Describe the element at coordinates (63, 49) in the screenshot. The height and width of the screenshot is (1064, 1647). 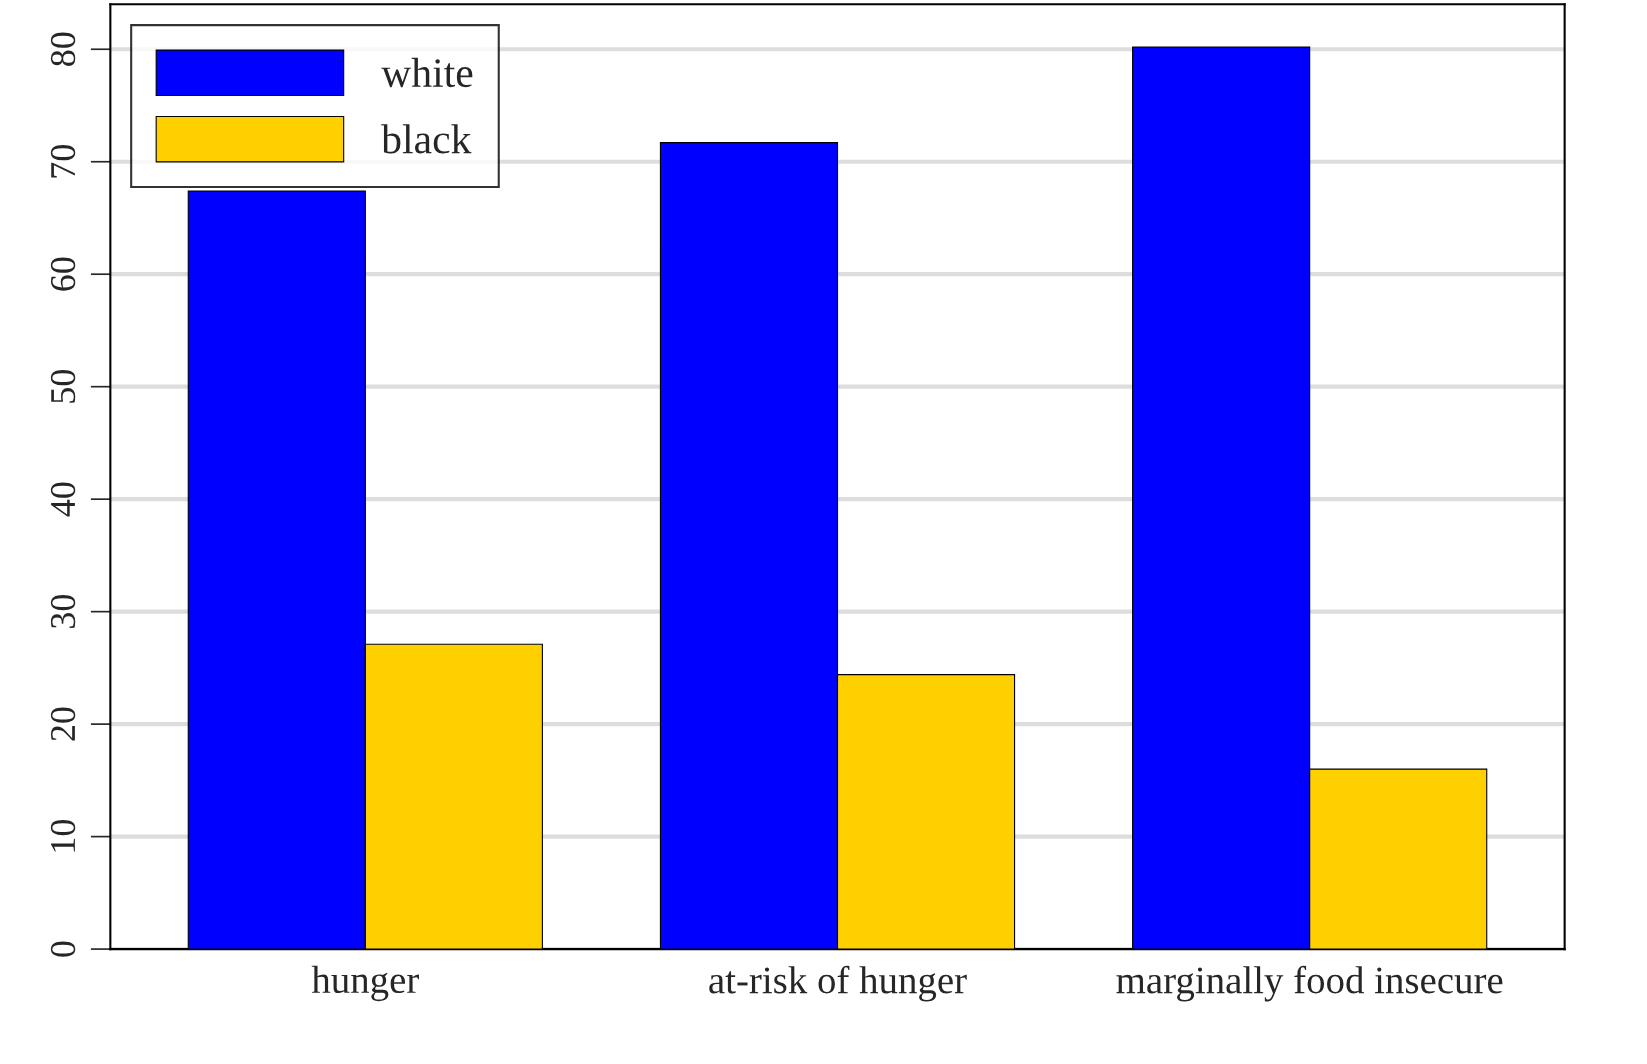
I see `y-tick-label: 80` at that location.